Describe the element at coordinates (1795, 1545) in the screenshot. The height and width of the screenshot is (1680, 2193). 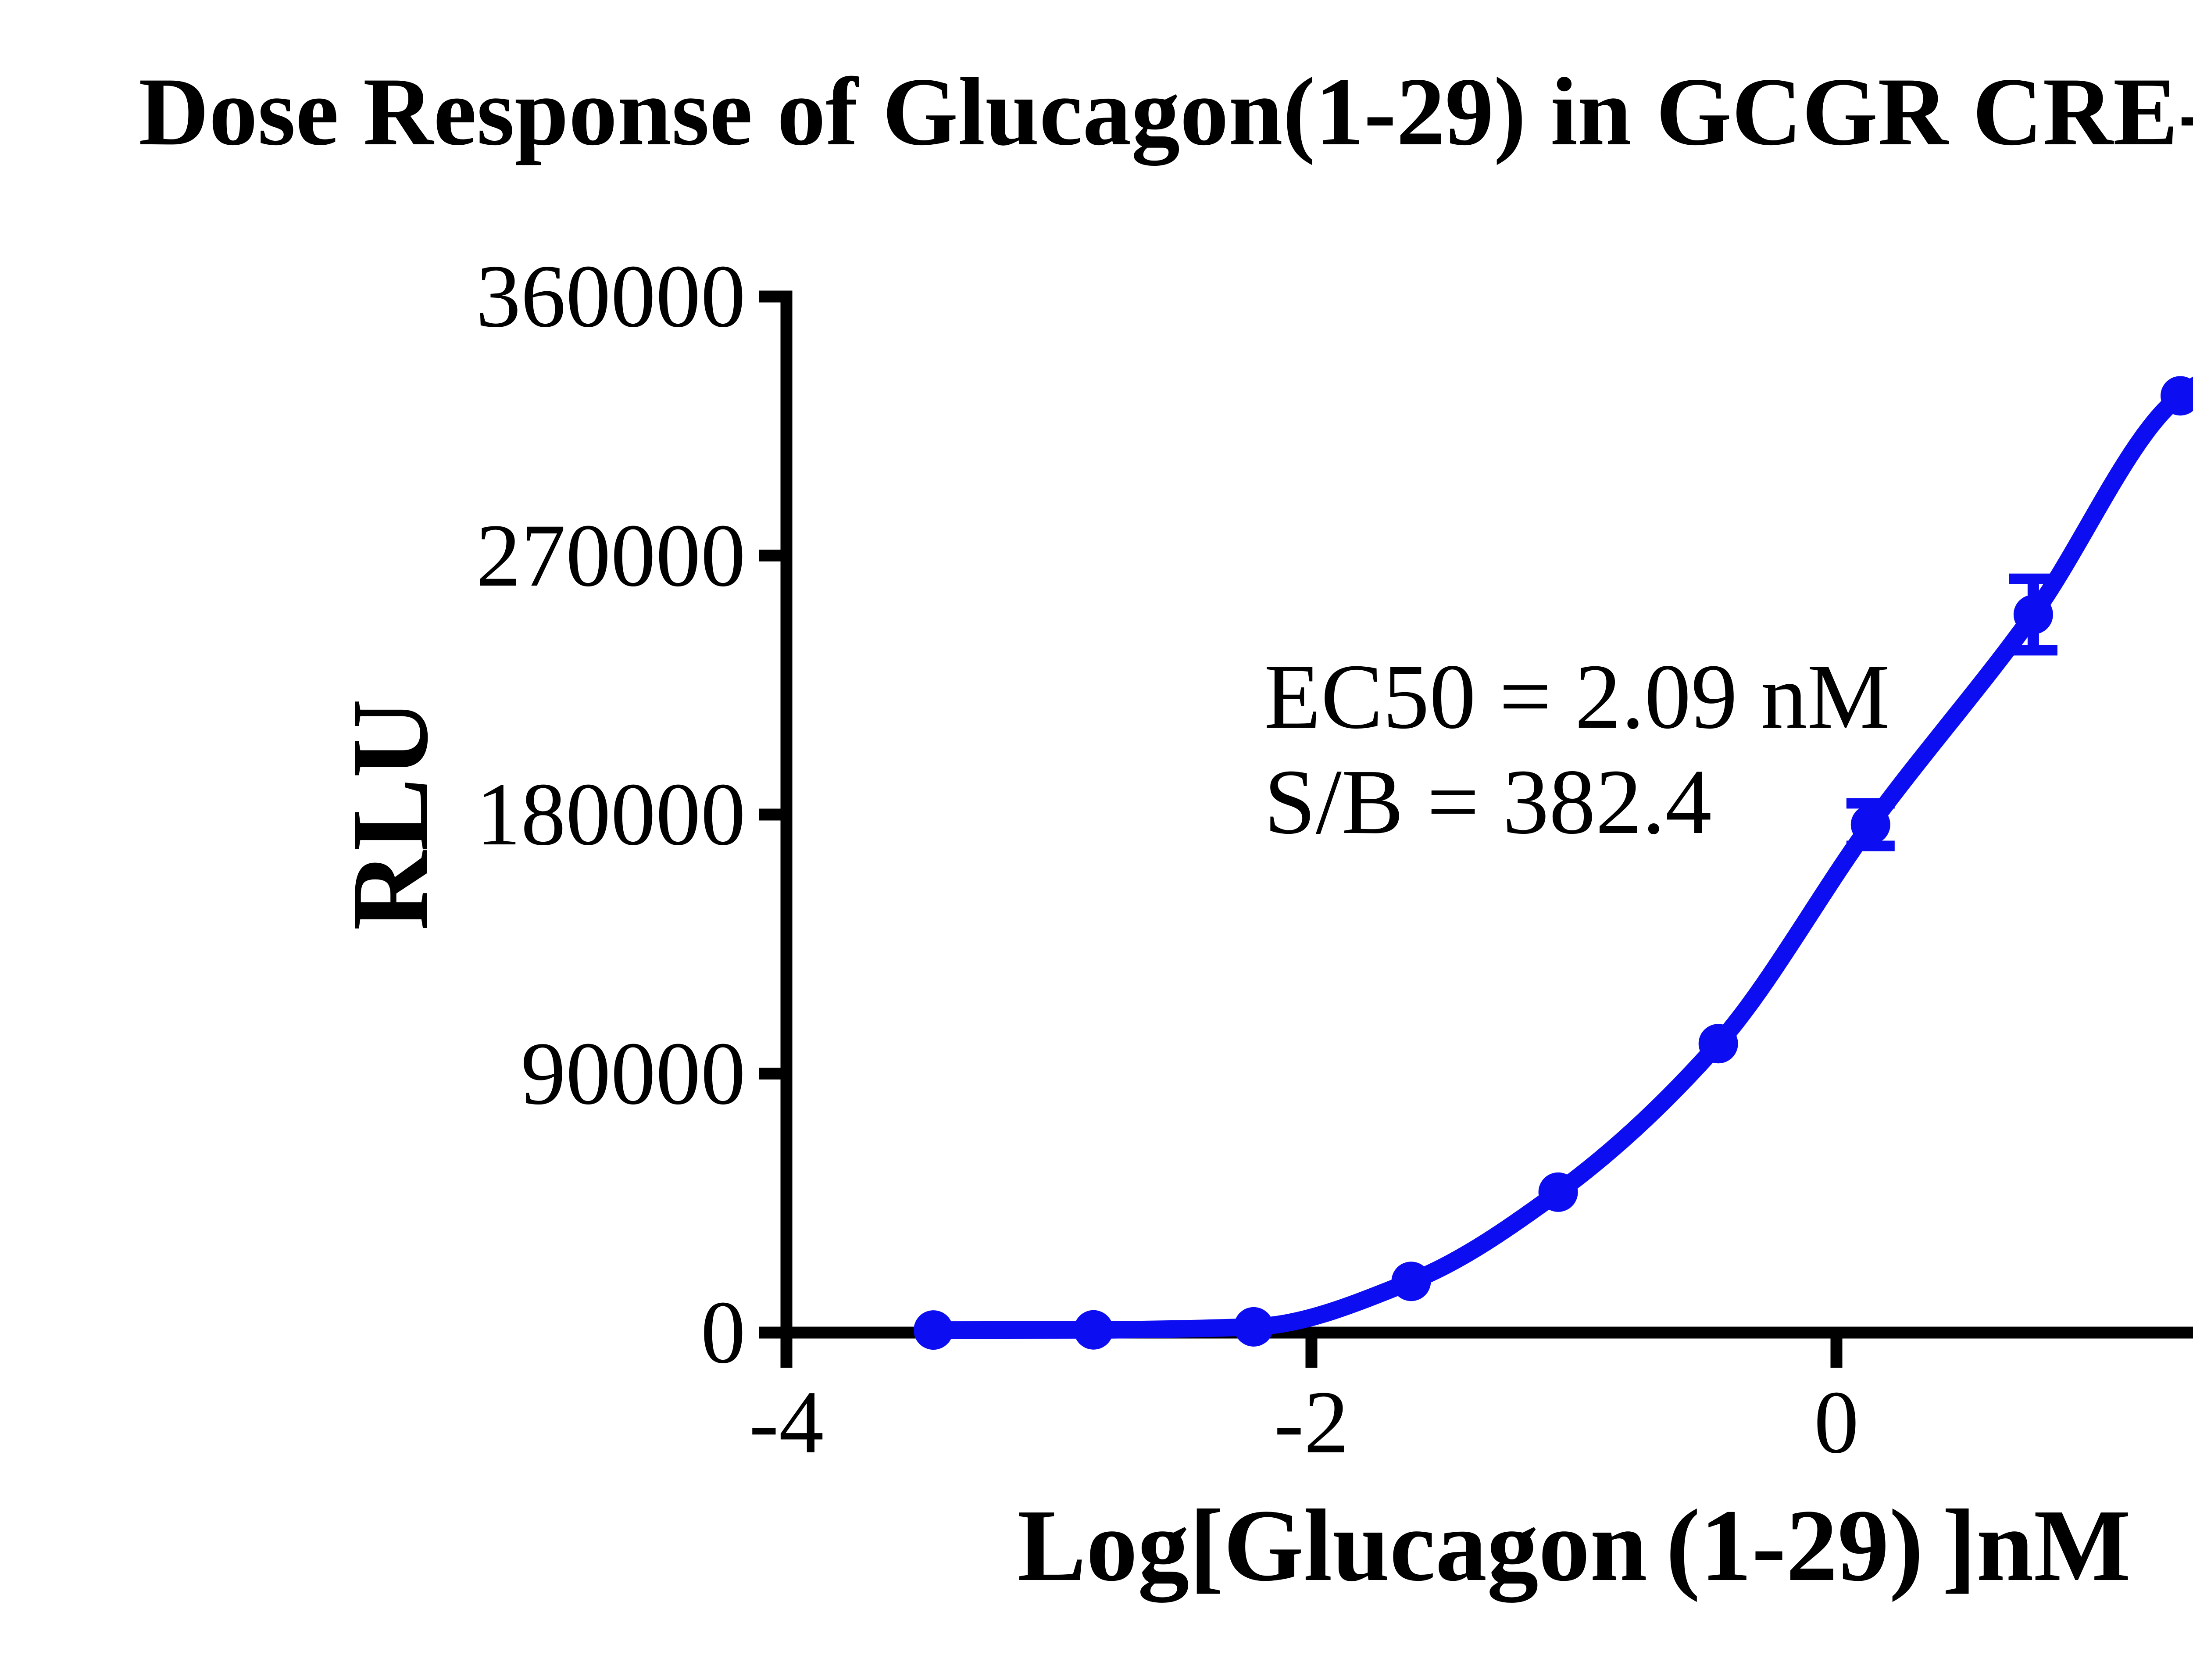
I see `x-axis-title-range: (1-29)` at that location.